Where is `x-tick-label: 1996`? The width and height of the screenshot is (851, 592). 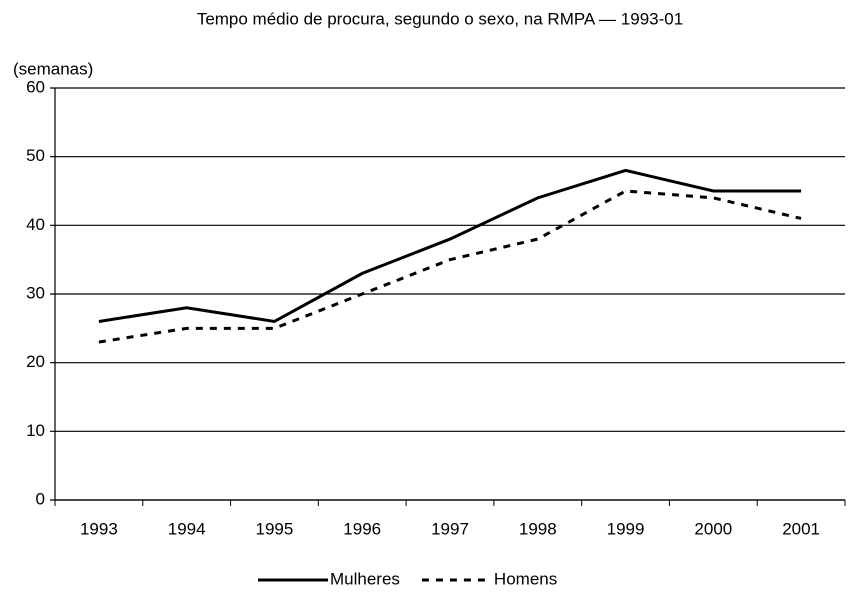
x-tick-label: 1996 is located at coordinates (362, 528).